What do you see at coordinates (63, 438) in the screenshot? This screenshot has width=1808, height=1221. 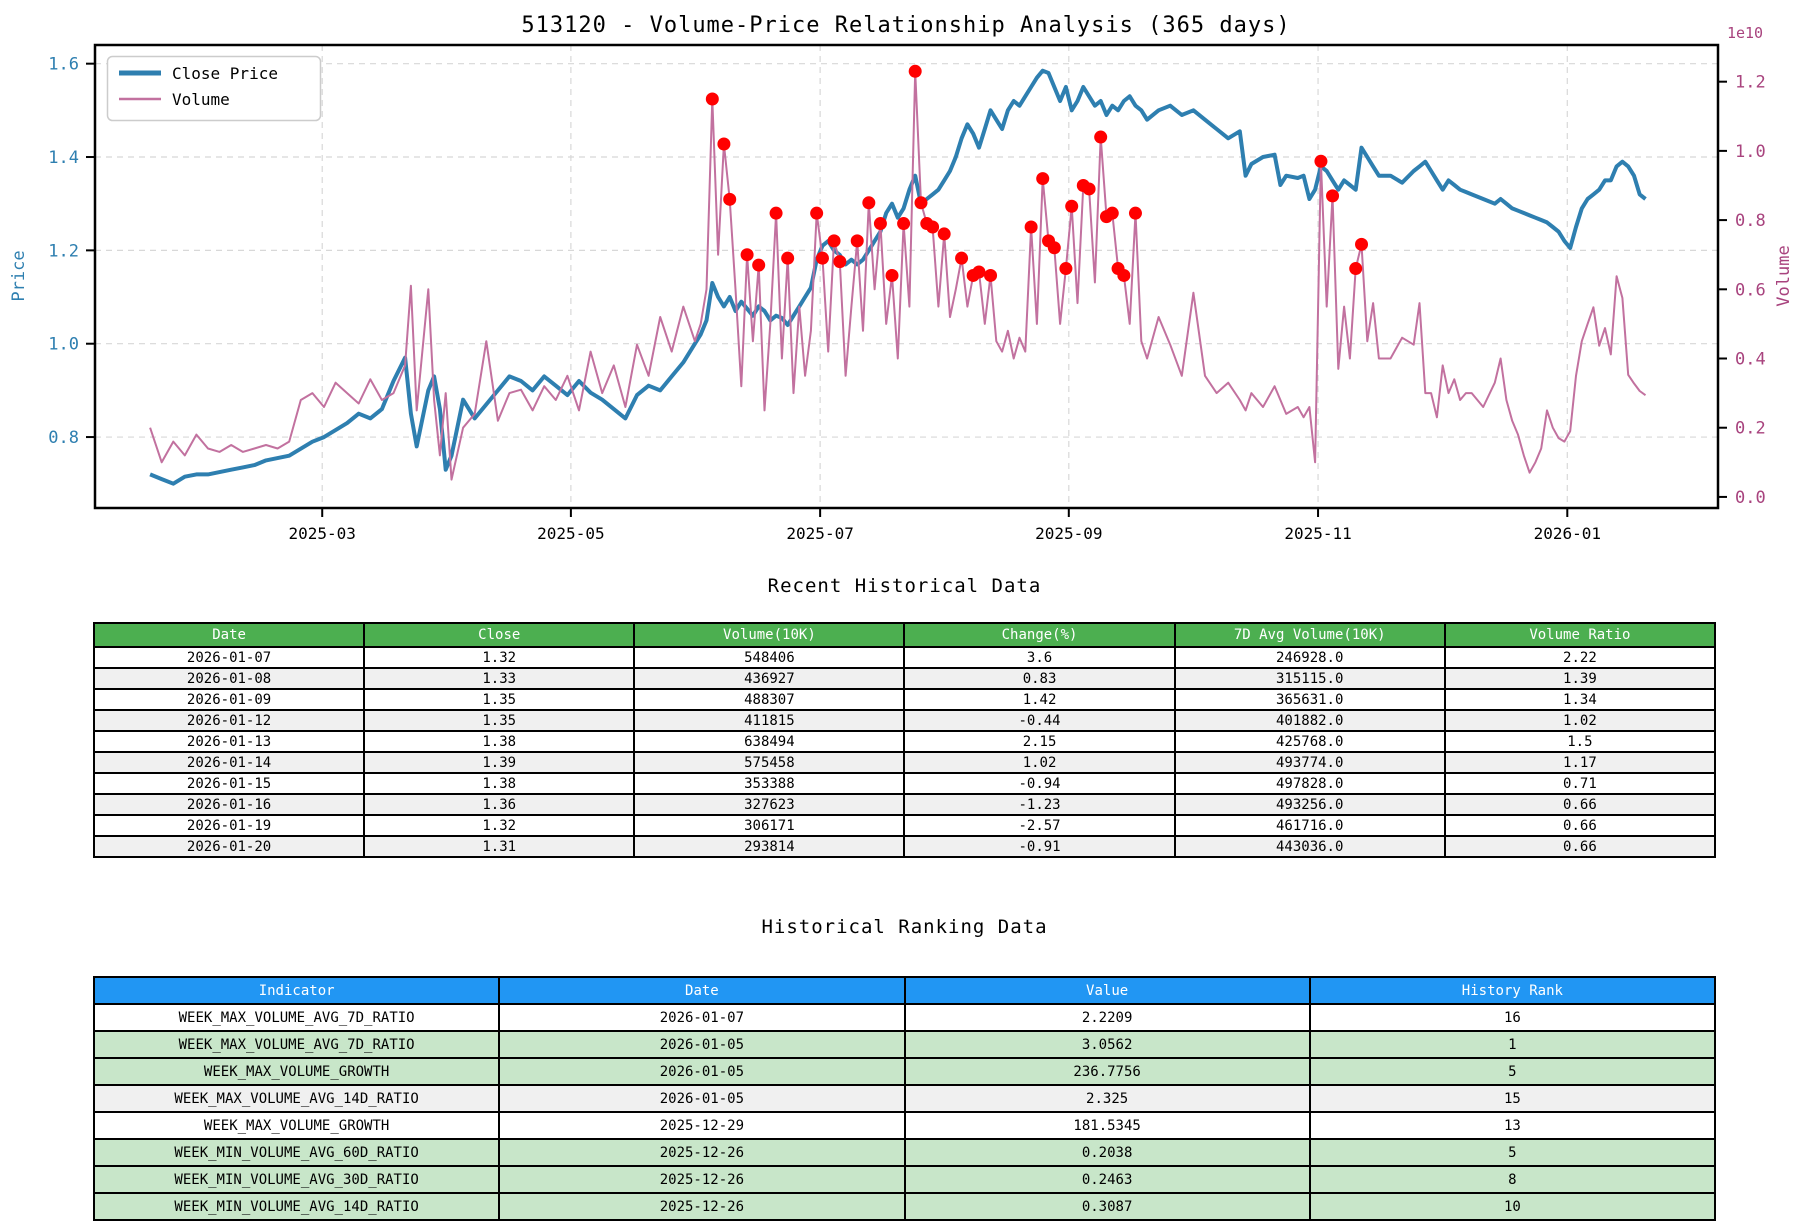 I see `price-tick-label: 0.8` at bounding box center [63, 438].